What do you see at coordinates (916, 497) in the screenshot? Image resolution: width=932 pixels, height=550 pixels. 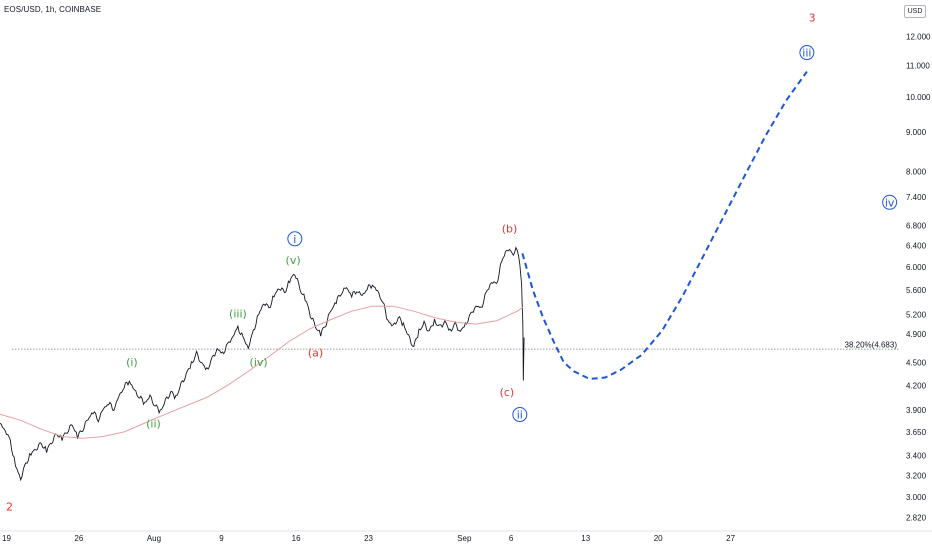 I see `price-tick-label: 3.000` at bounding box center [916, 497].